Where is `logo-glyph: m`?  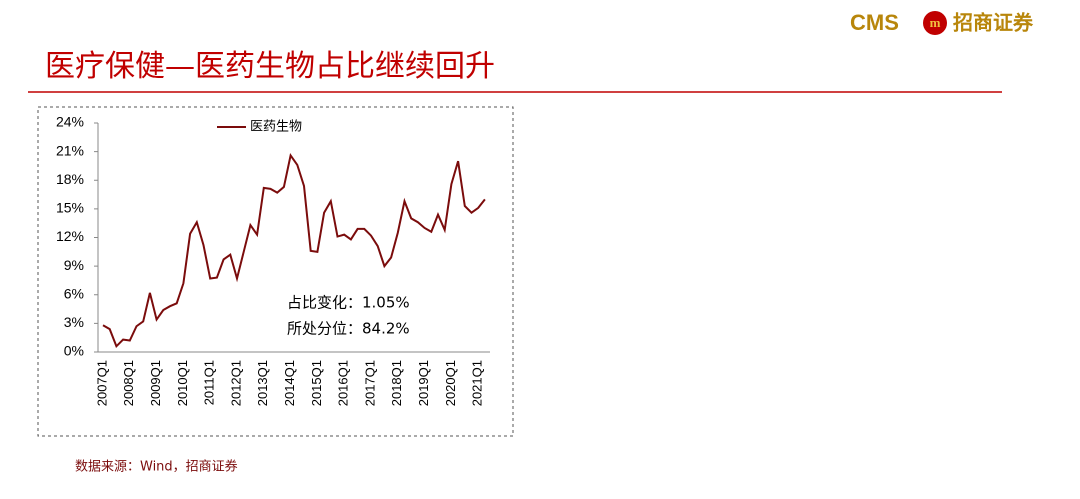
logo-glyph: m is located at coordinates (935, 22).